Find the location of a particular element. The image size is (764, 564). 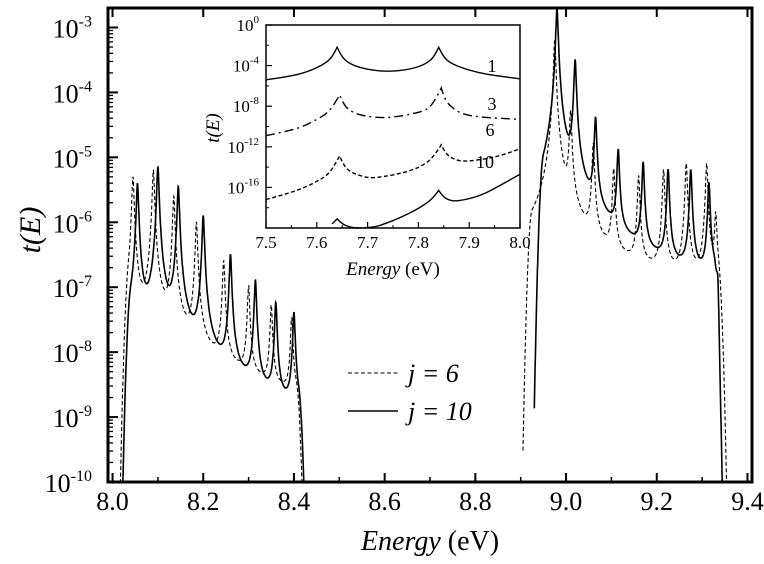

y-tick-exp: -5 is located at coordinates (85, 151).